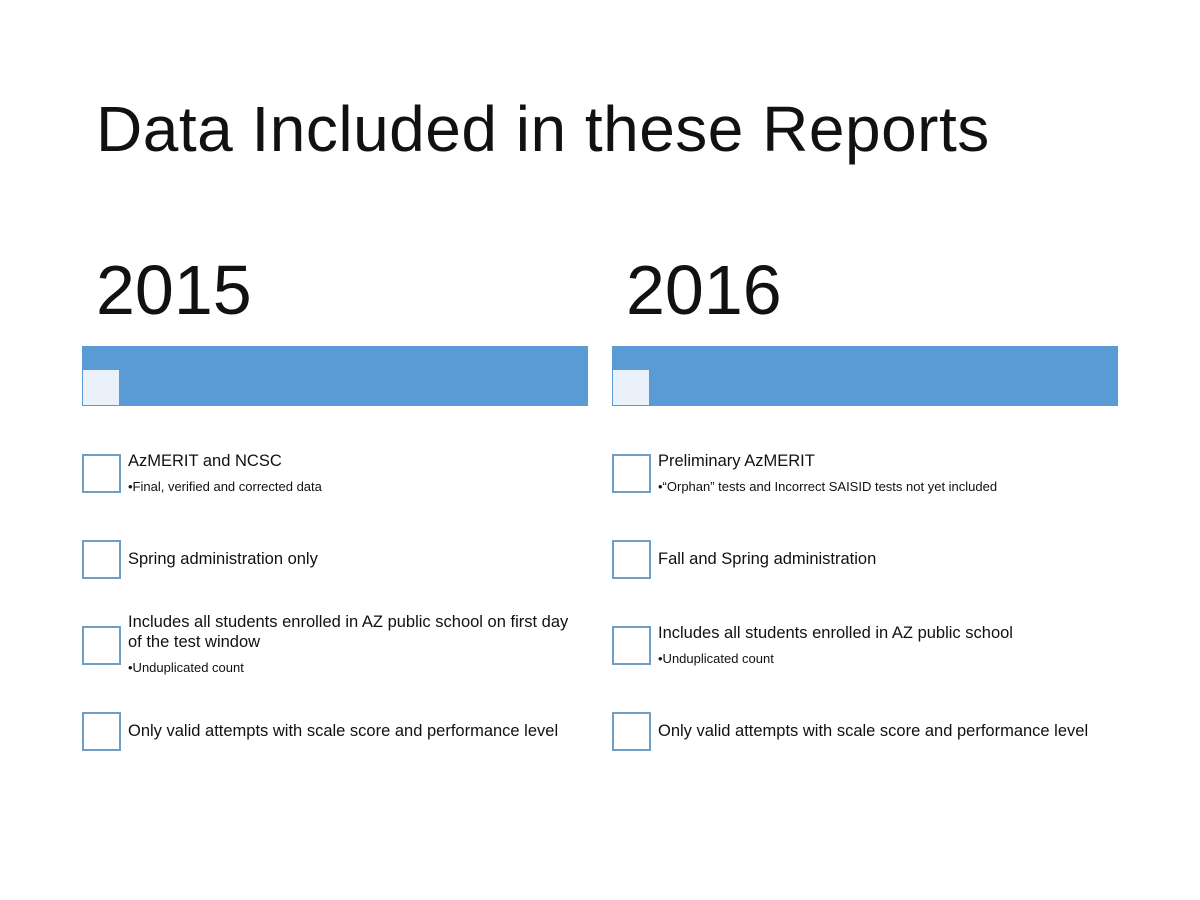 Image resolution: width=1200 pixels, height=900 pixels. What do you see at coordinates (225, 486) in the screenshot?
I see `item-subtext: •Final, verified and corrected data` at bounding box center [225, 486].